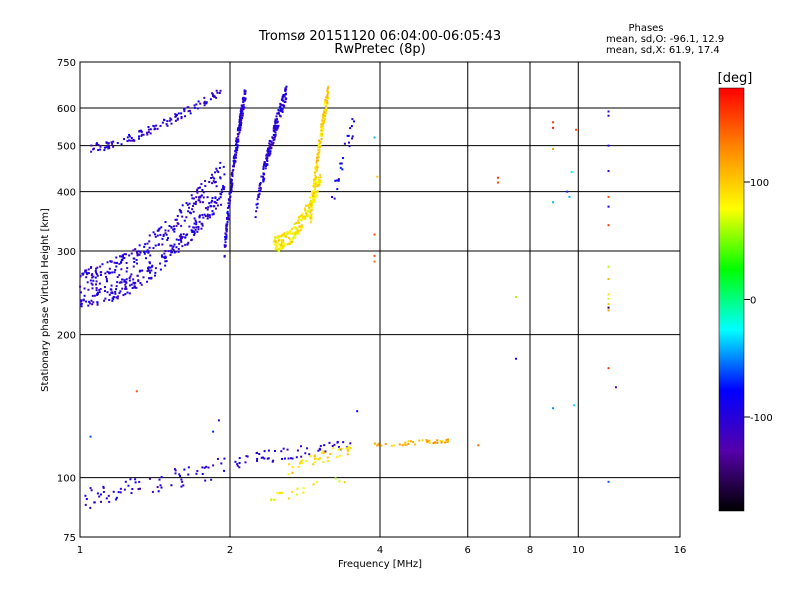 The image size is (800, 600). I want to click on chart-subtitle: RwPretec (8p), so click(379, 49).